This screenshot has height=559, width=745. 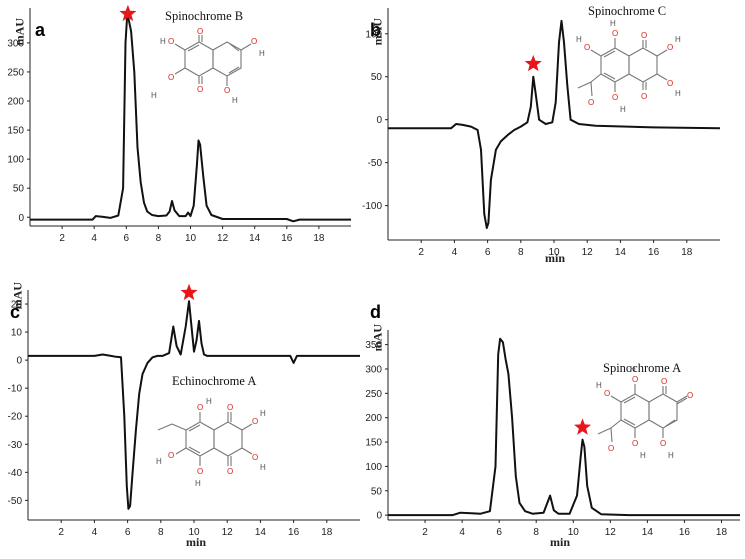 What do you see at coordinates (261, 532) in the screenshot?
I see `panel-c-x-tick-label: 14` at bounding box center [261, 532].